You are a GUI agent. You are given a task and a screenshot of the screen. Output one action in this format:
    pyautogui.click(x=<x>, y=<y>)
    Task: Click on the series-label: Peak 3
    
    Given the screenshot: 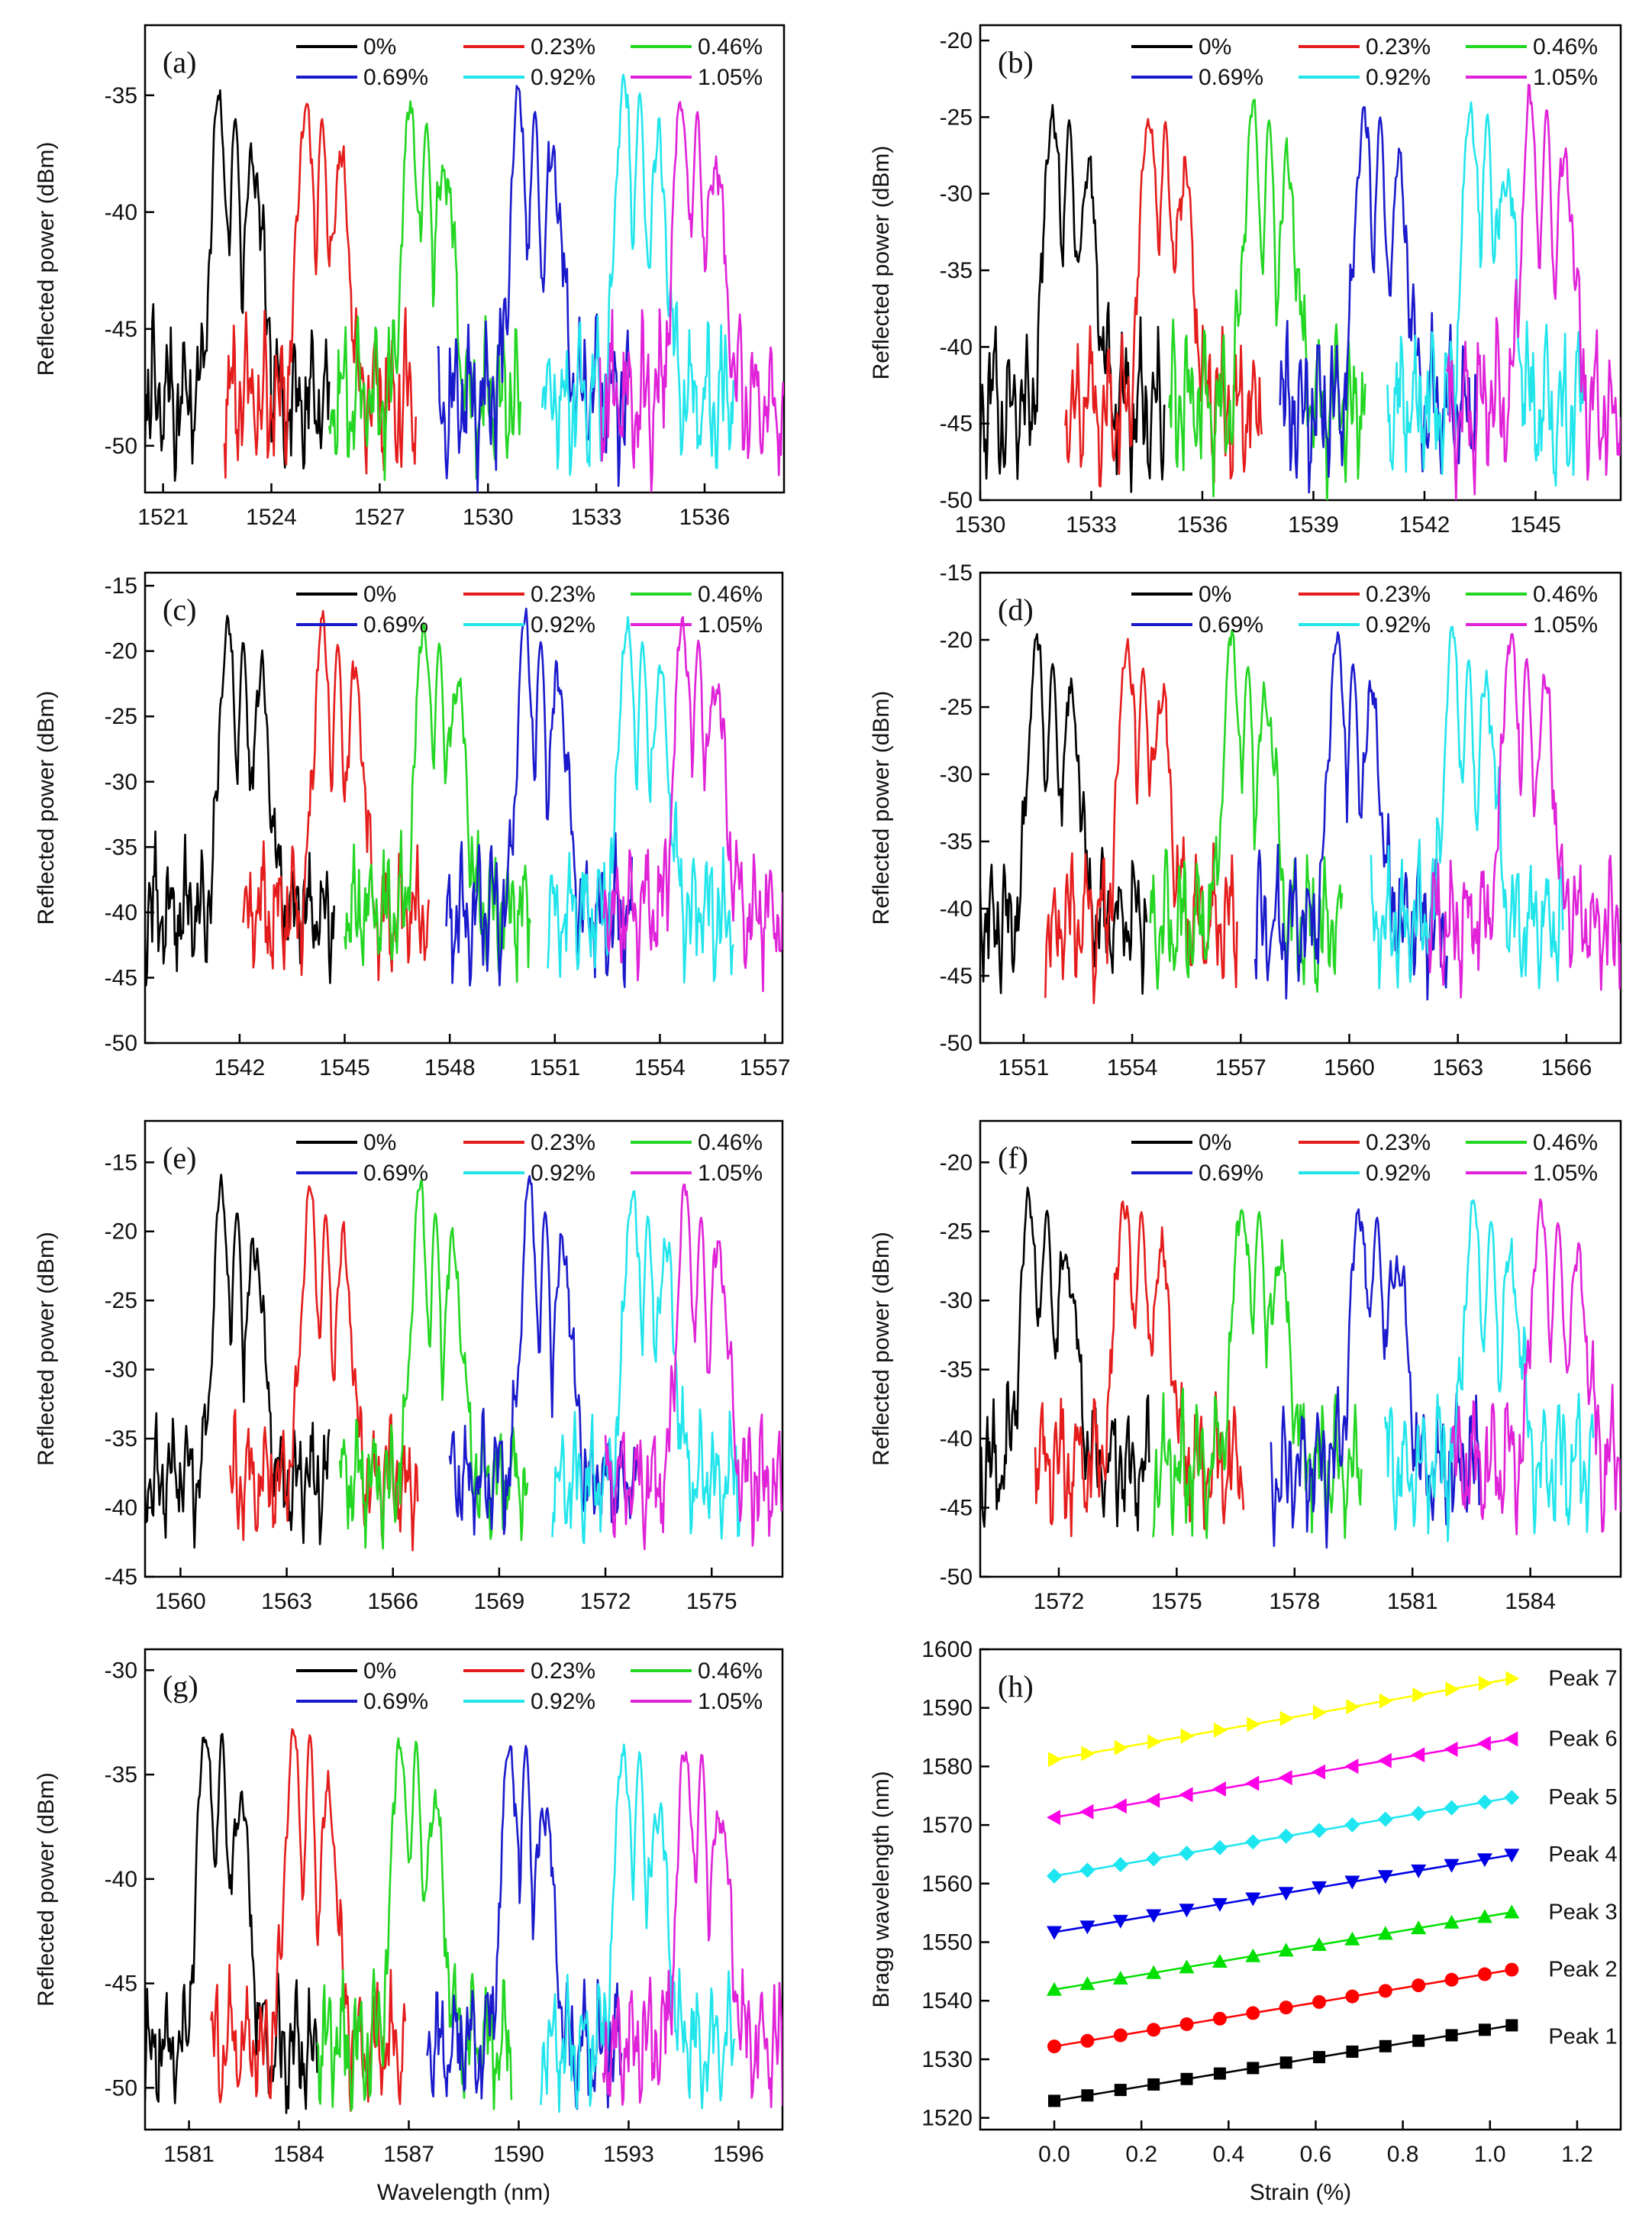 What is the action you would take?
    pyautogui.click(x=1582, y=1912)
    